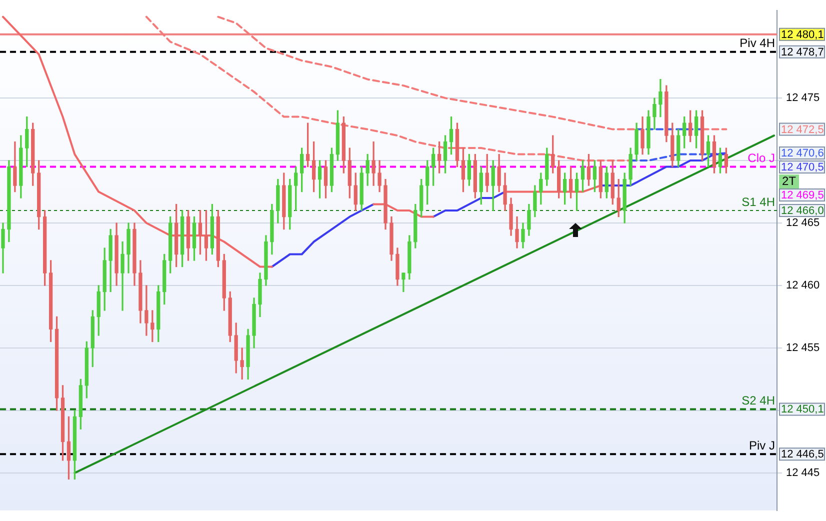  I want to click on text: 12 469,5, so click(802, 196).